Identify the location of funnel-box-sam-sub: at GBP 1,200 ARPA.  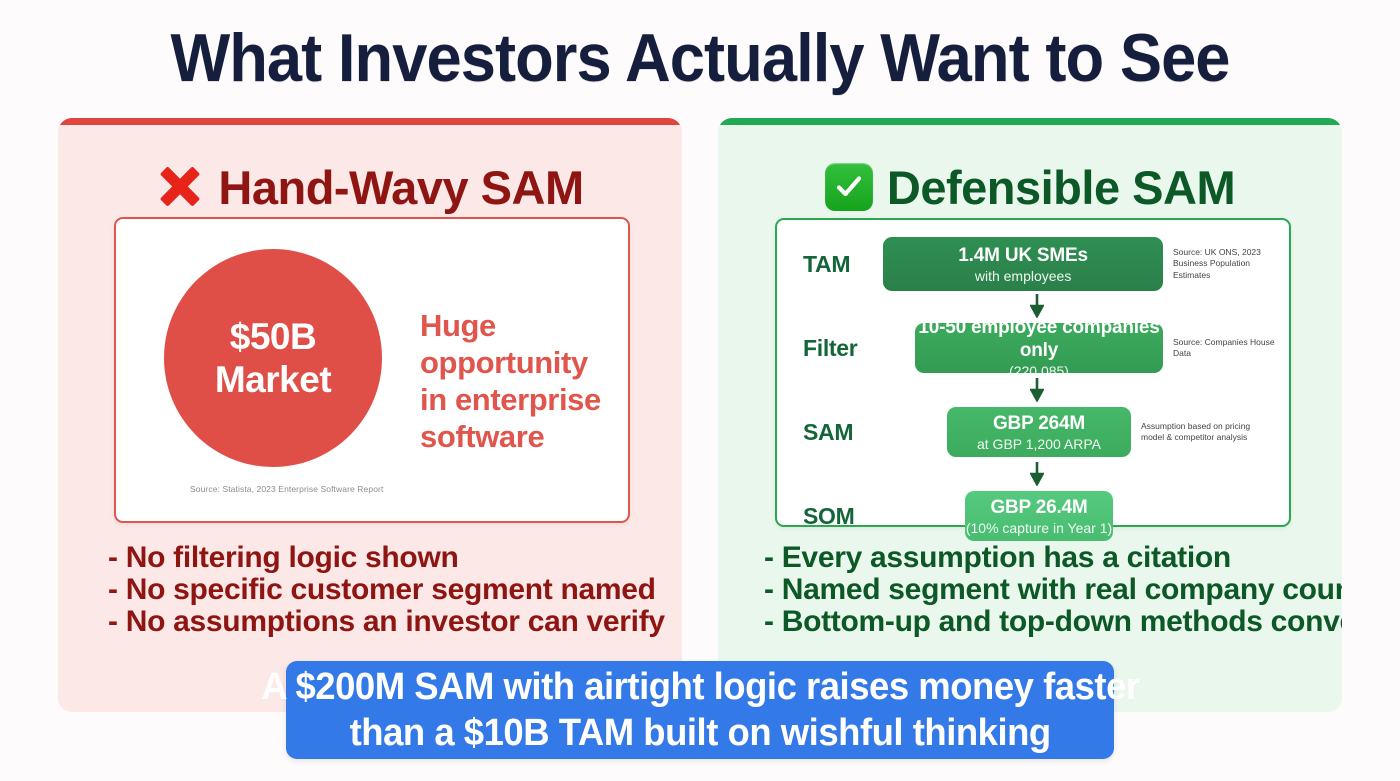
(1038, 443).